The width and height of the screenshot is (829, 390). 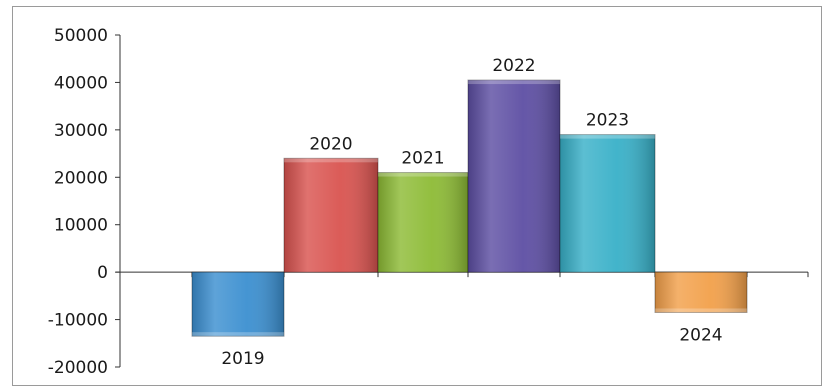 I want to click on y-tick-label: 20000, so click(x=81, y=178).